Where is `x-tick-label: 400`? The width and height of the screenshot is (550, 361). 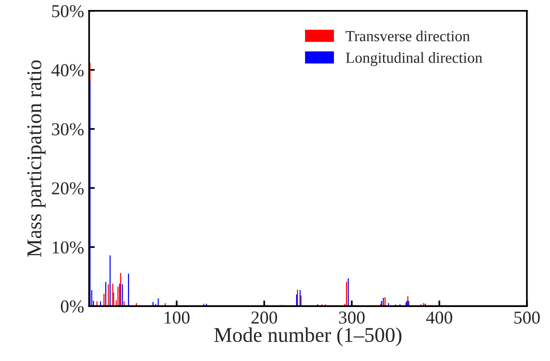
x-tick-label: 400 is located at coordinates (439, 318).